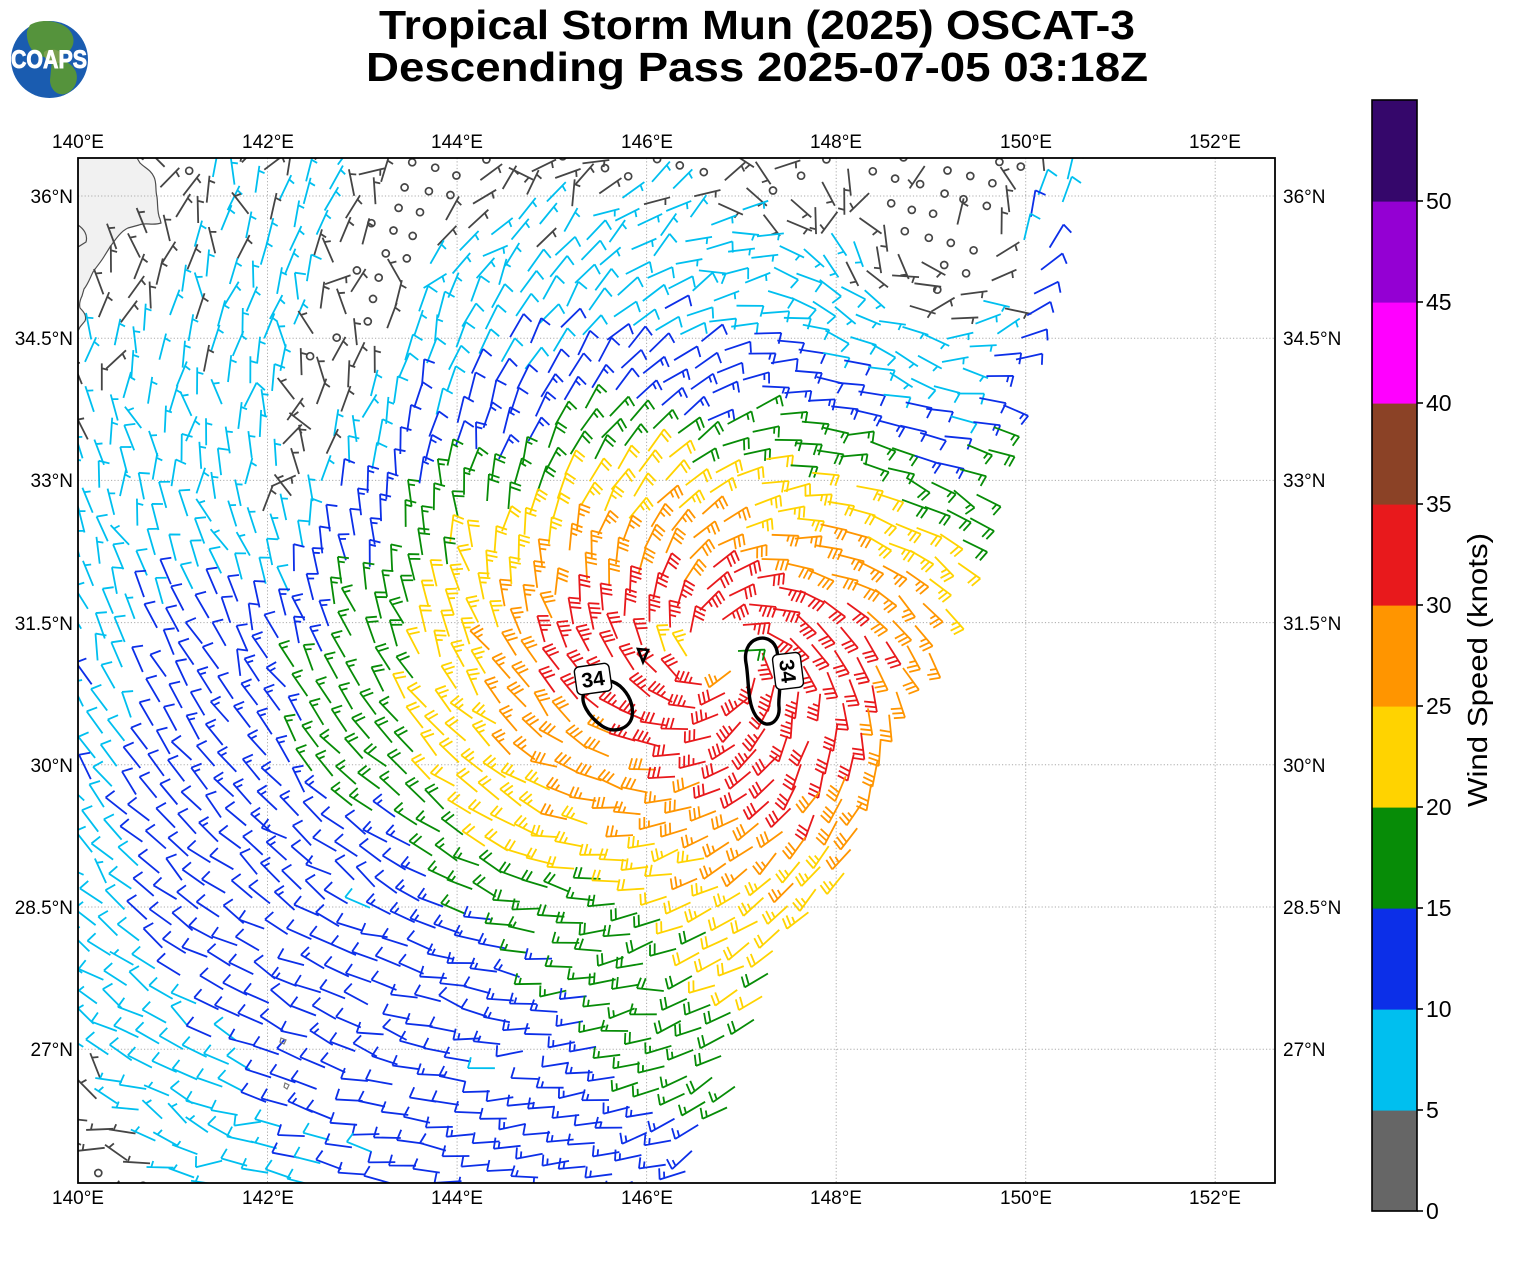 This screenshot has width=1513, height=1269. I want to click on svg-text:Descending Pass 2025-07-05 03:: Descending Pass 2025-07-05 03:18Z, so click(757, 67).